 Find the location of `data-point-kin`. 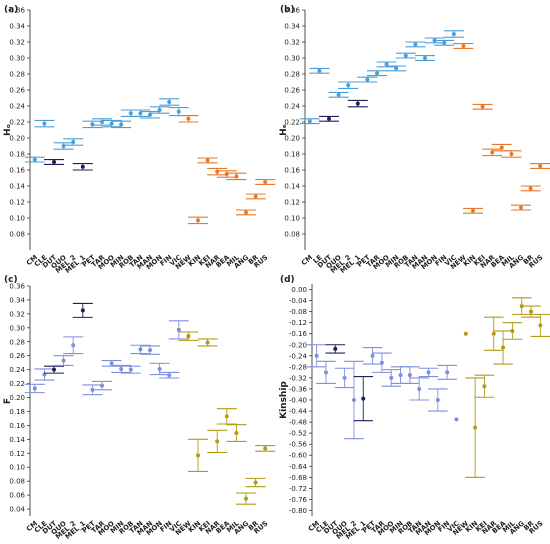

data-point-kin is located at coordinates (475, 427).